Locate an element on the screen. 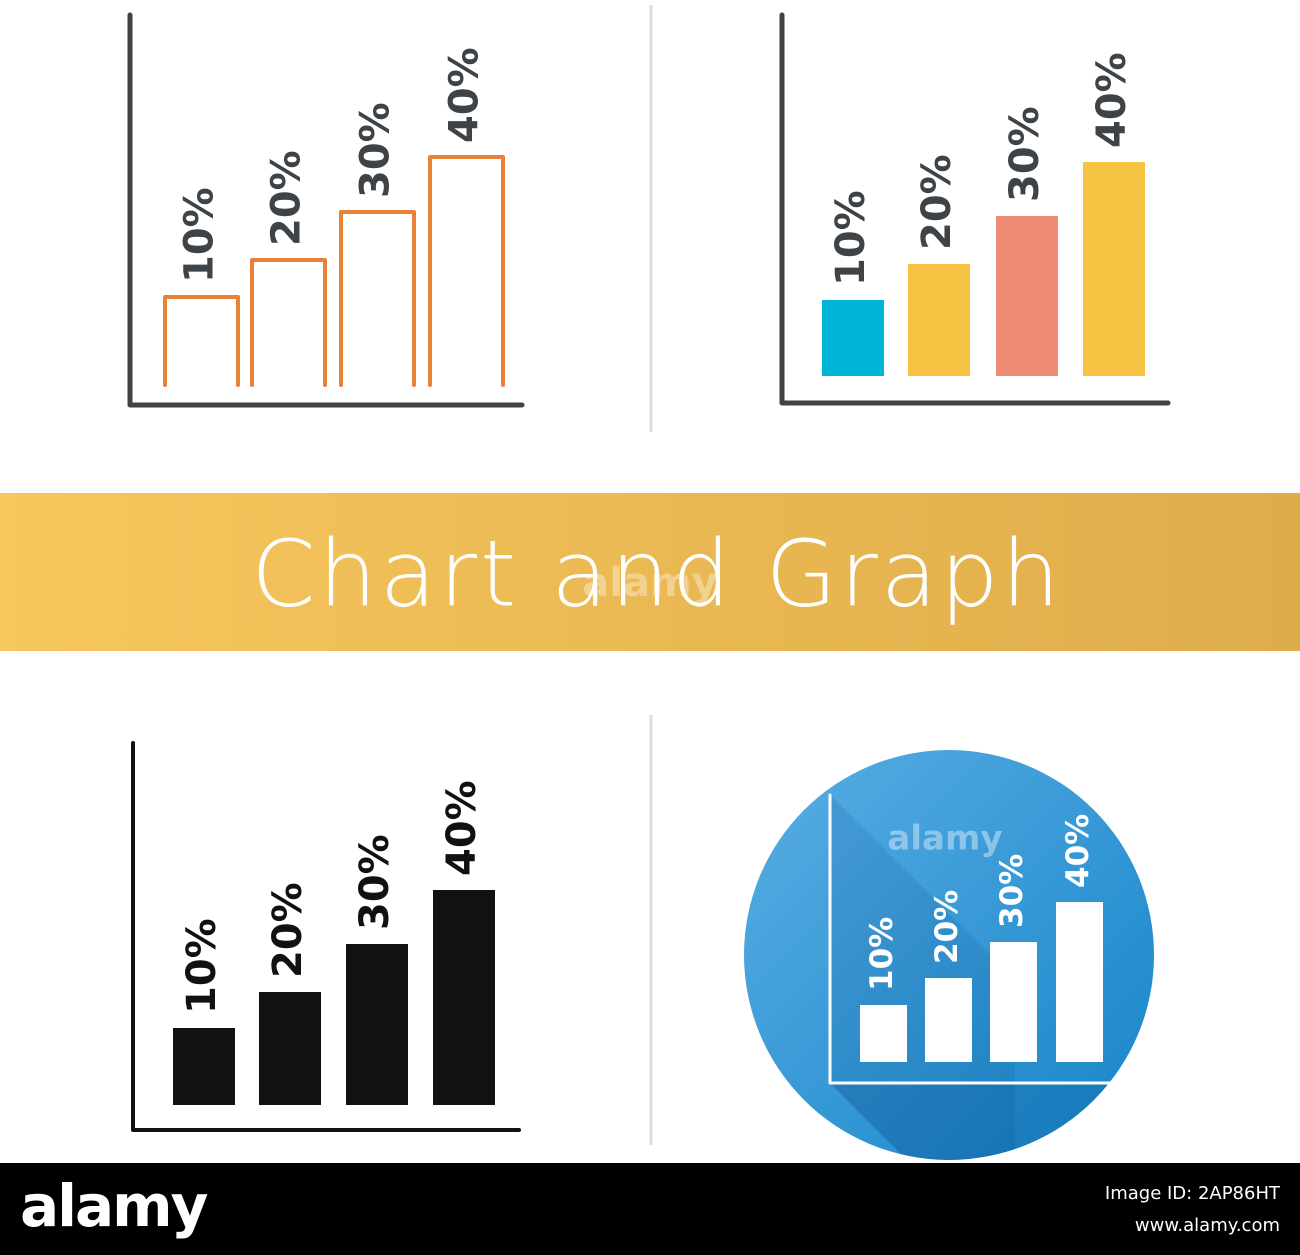 The height and width of the screenshot is (1255, 1300). footer-logo: alamy is located at coordinates (114, 1206).